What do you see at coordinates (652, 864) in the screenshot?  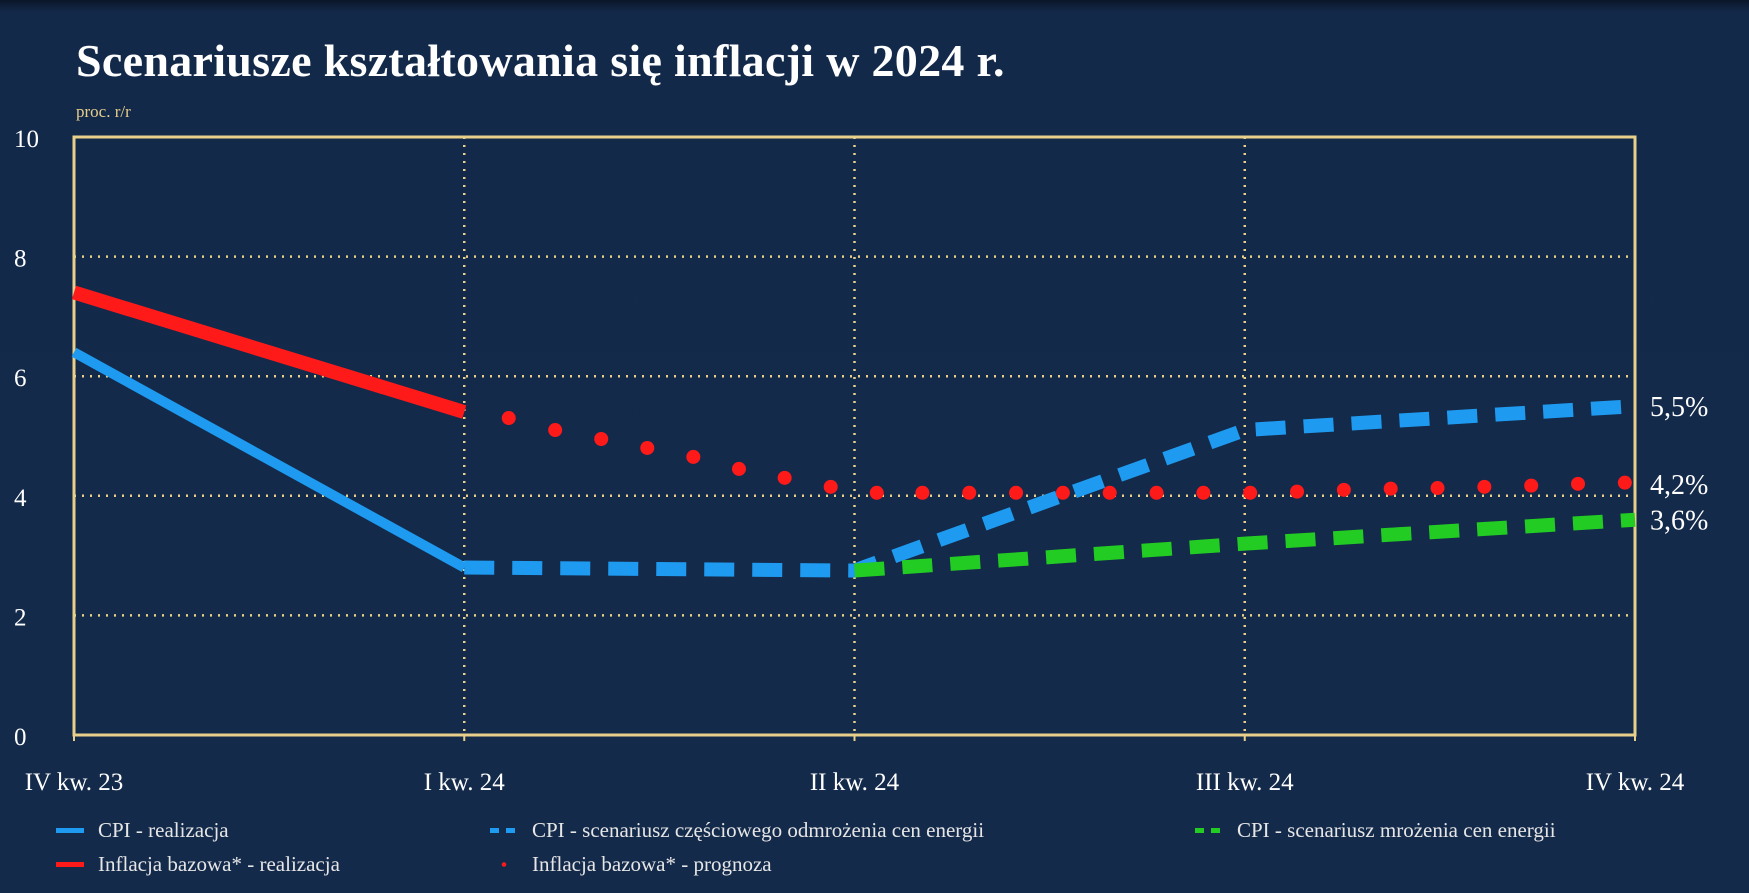 I see `legend-label: Inflacja bazowa* - prognoza` at bounding box center [652, 864].